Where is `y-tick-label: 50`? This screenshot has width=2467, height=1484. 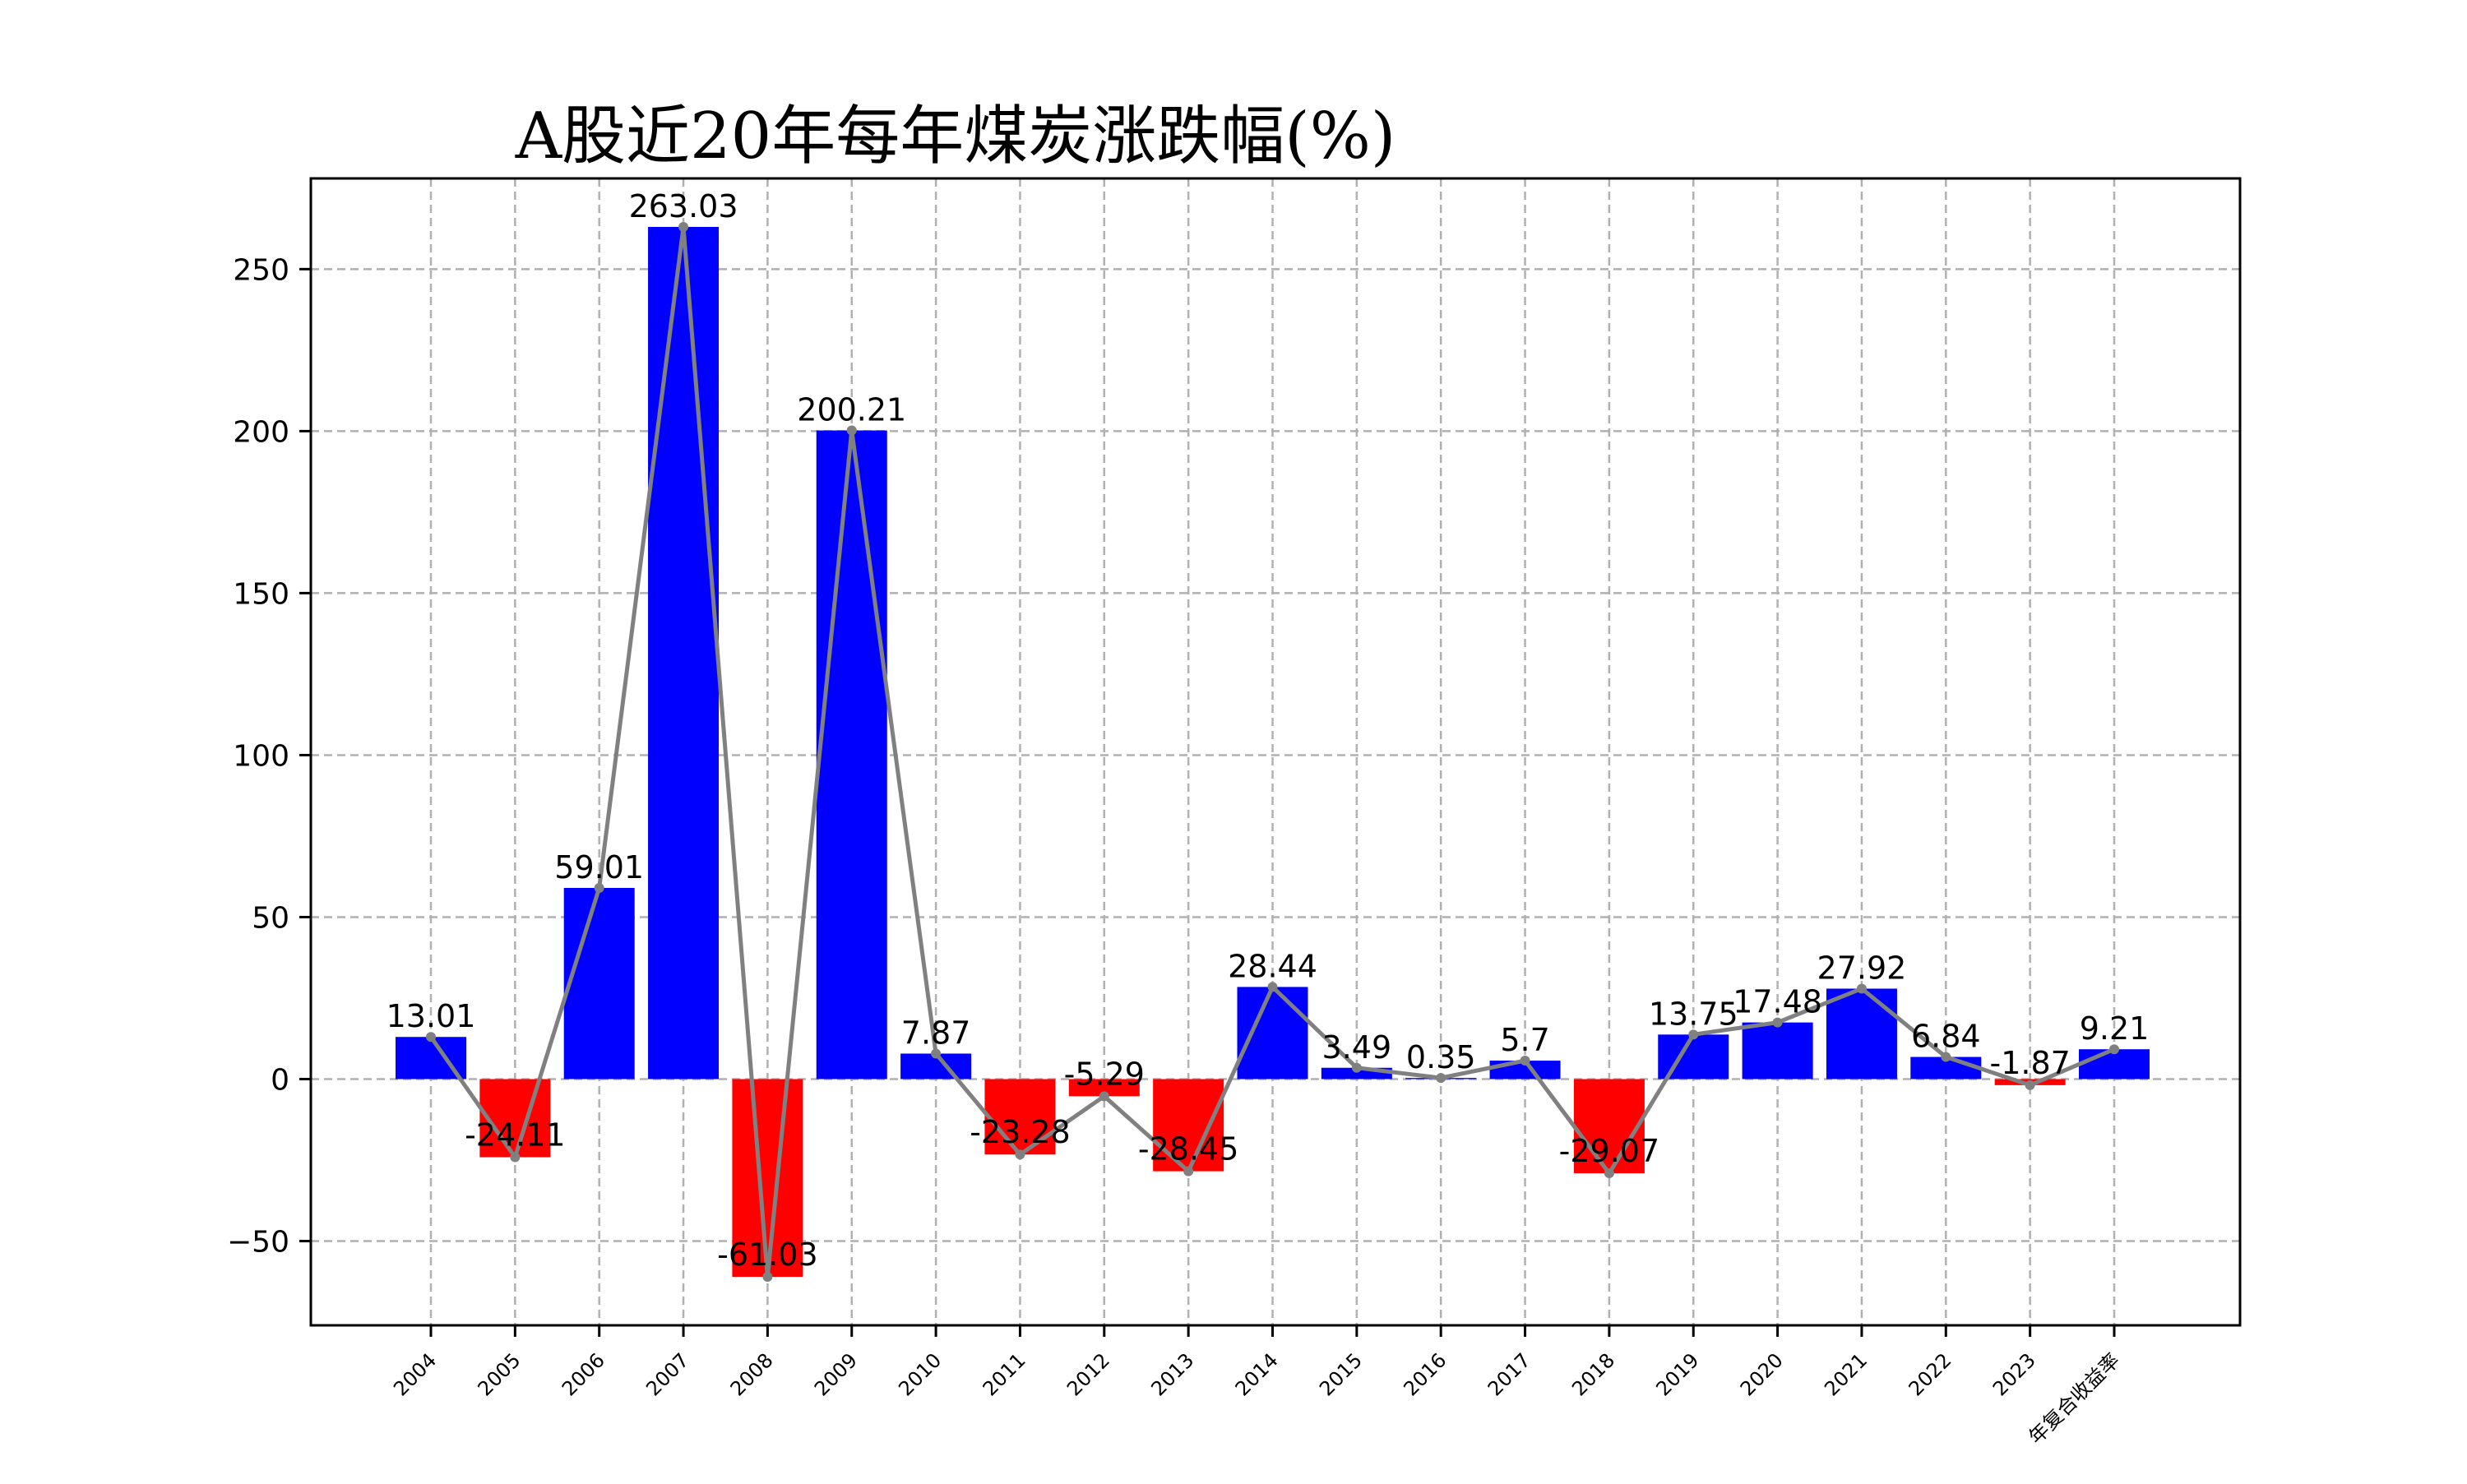
y-tick-label: 50 is located at coordinates (270, 918).